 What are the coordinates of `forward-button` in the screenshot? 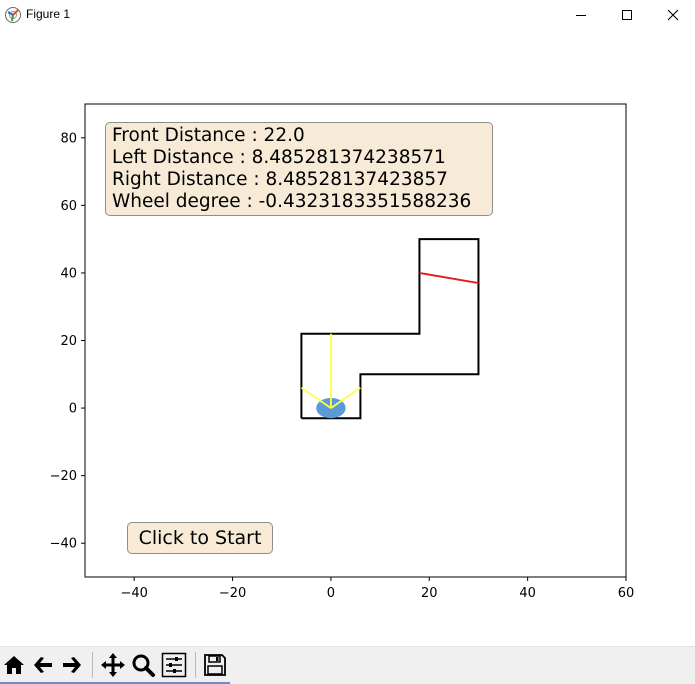 It's located at (72, 665).